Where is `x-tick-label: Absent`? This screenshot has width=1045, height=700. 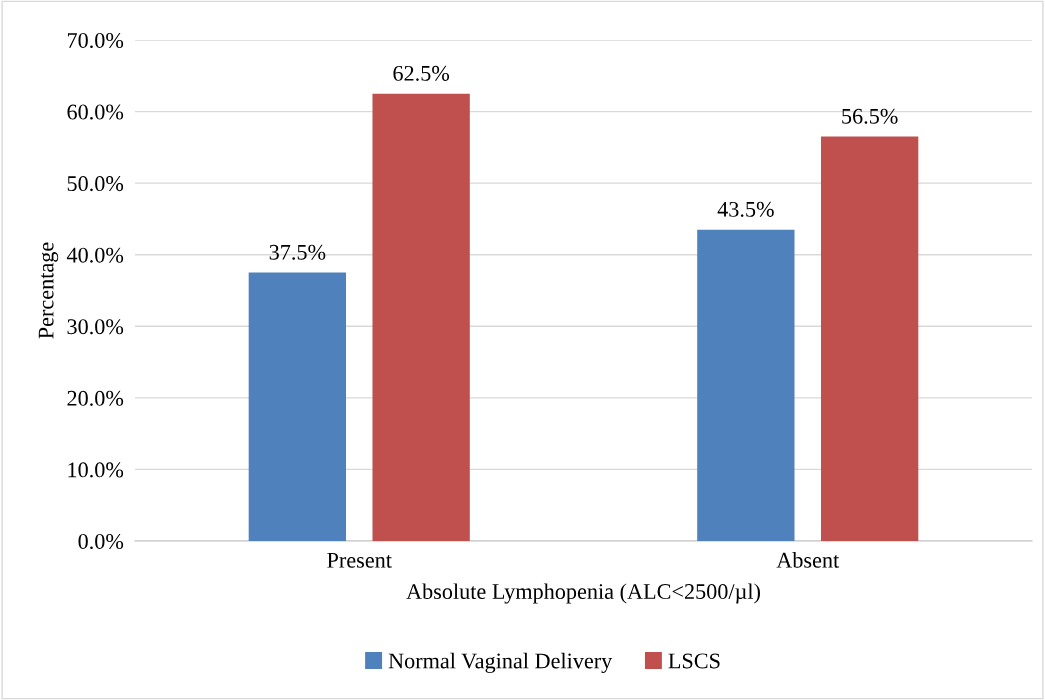
x-tick-label: Absent is located at coordinates (808, 560).